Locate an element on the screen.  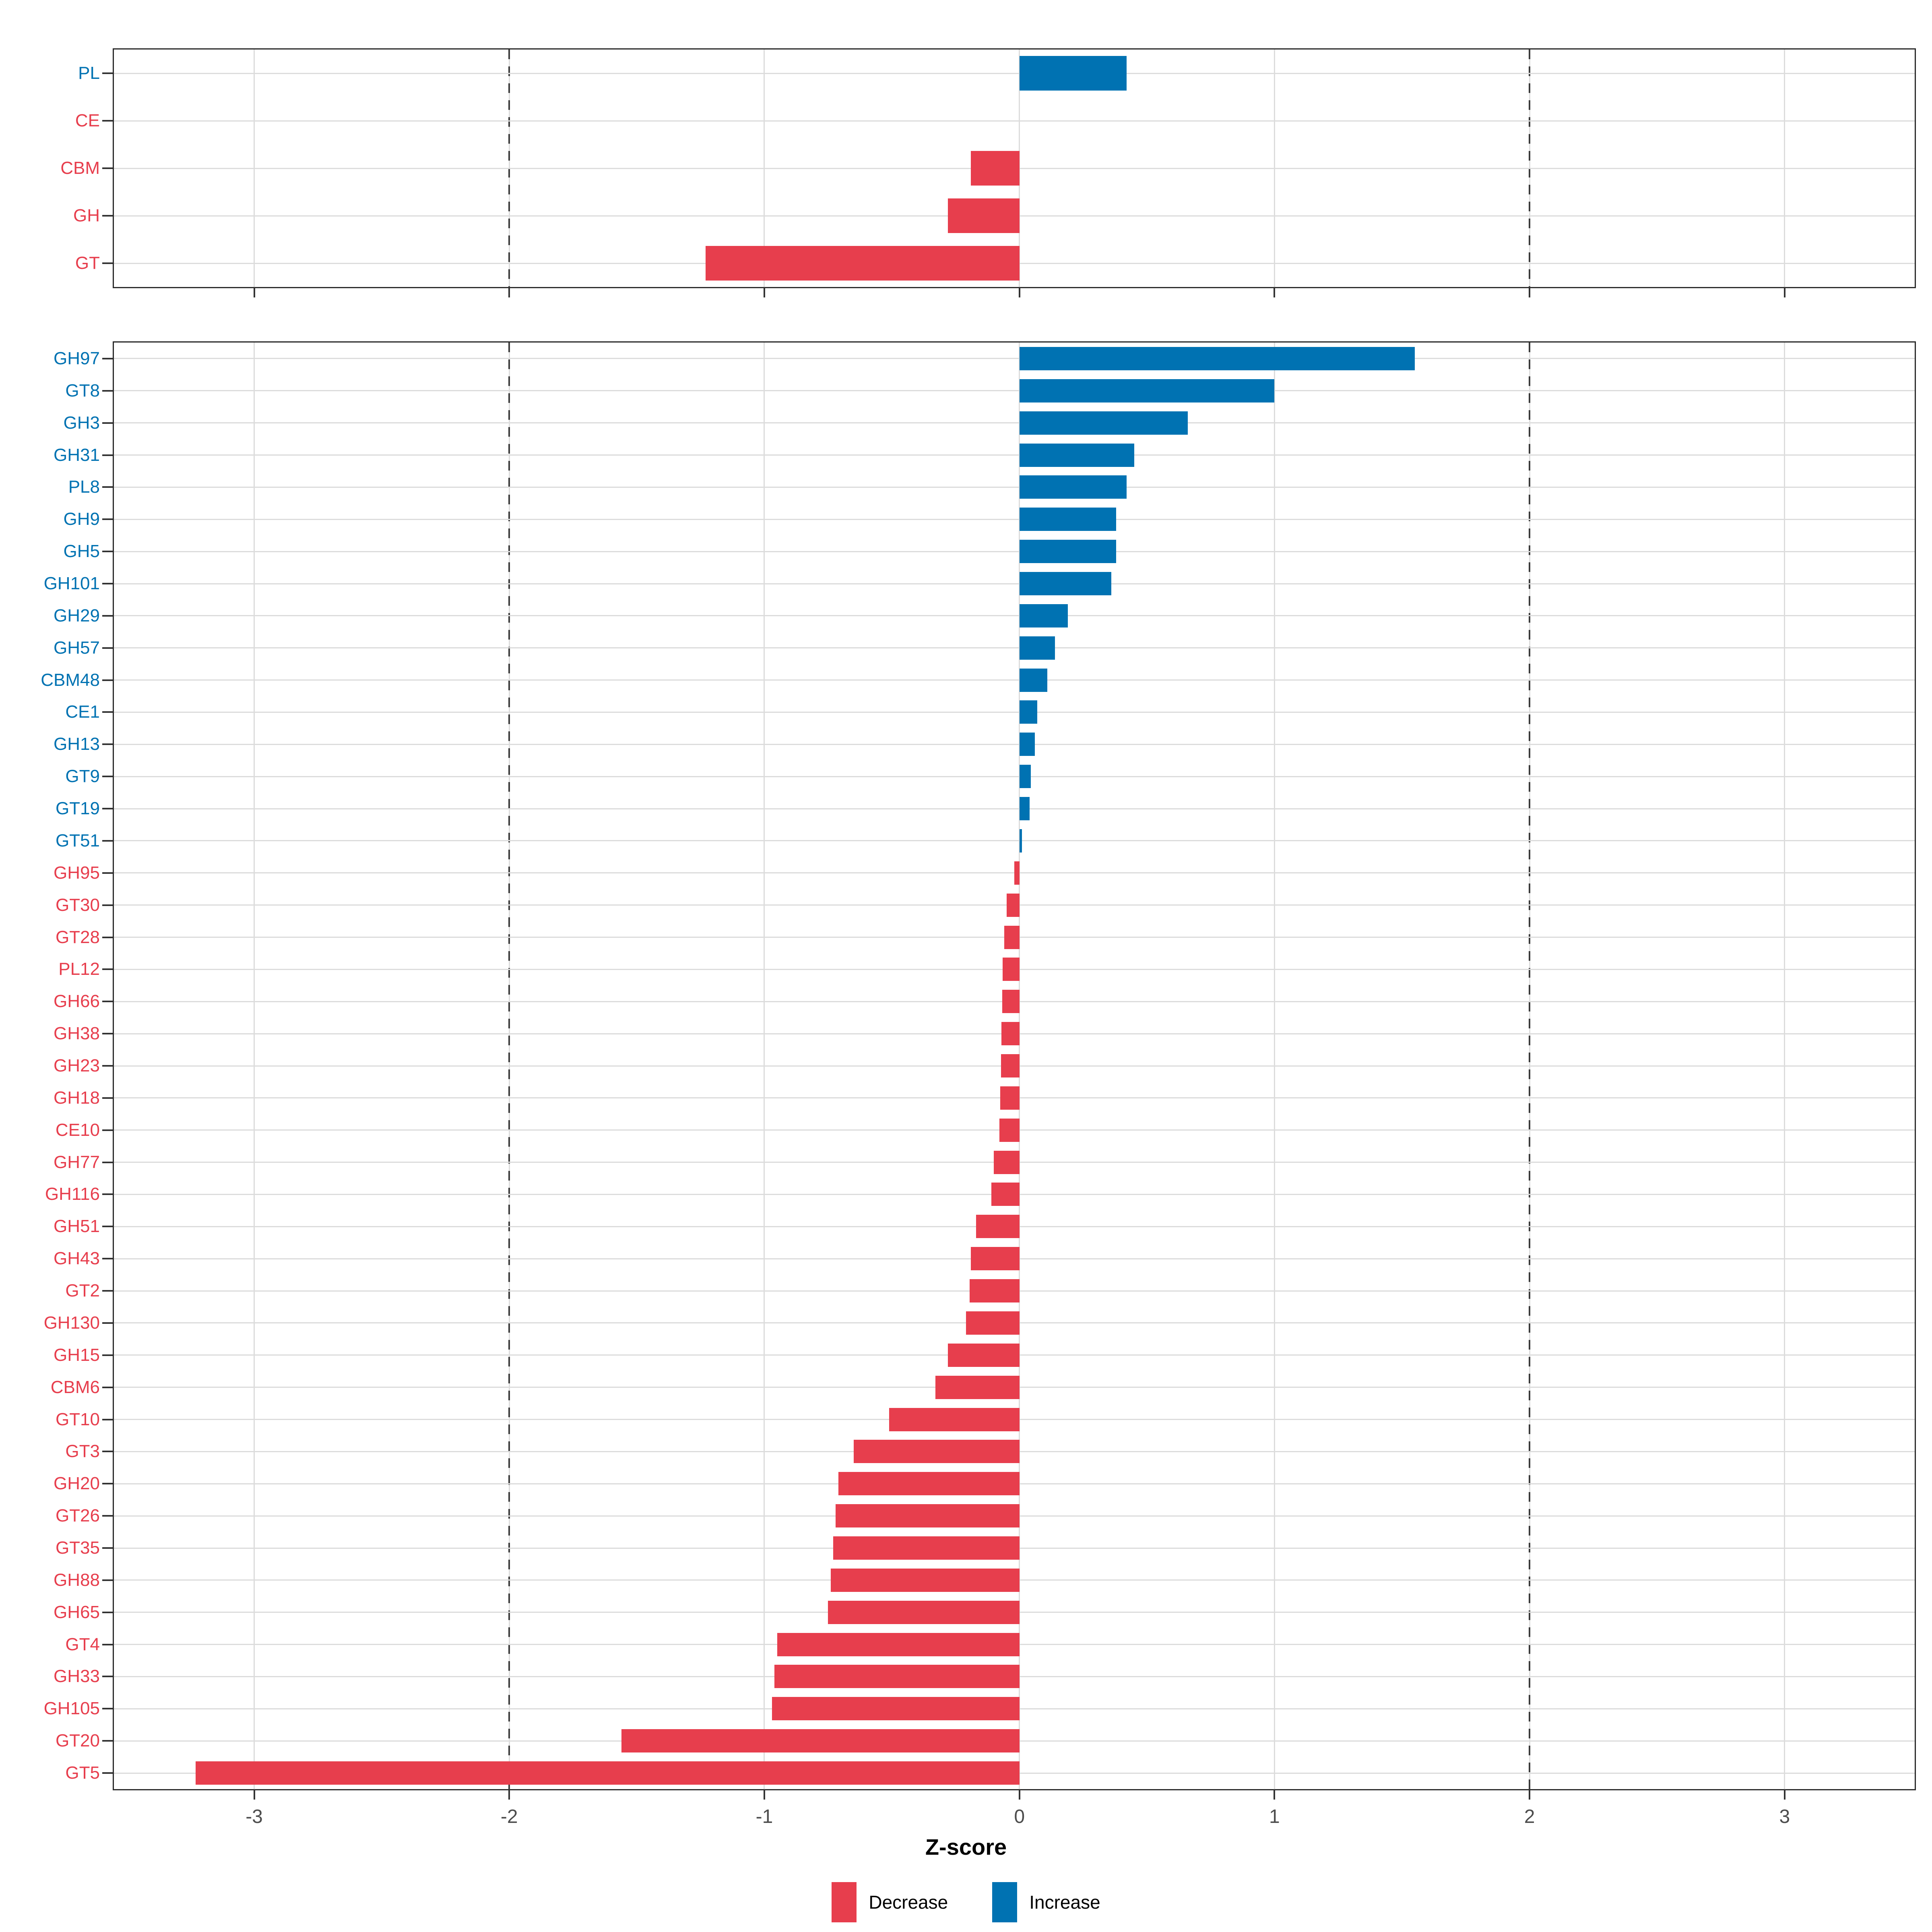
legend-item: Decrease is located at coordinates (890, 1902).